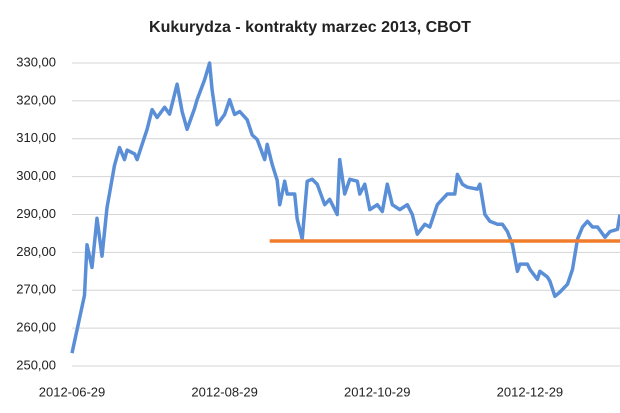 This screenshot has height=413, width=620. Describe the element at coordinates (530, 391) in the screenshot. I see `x-tick-label: 2012-12-29` at that location.